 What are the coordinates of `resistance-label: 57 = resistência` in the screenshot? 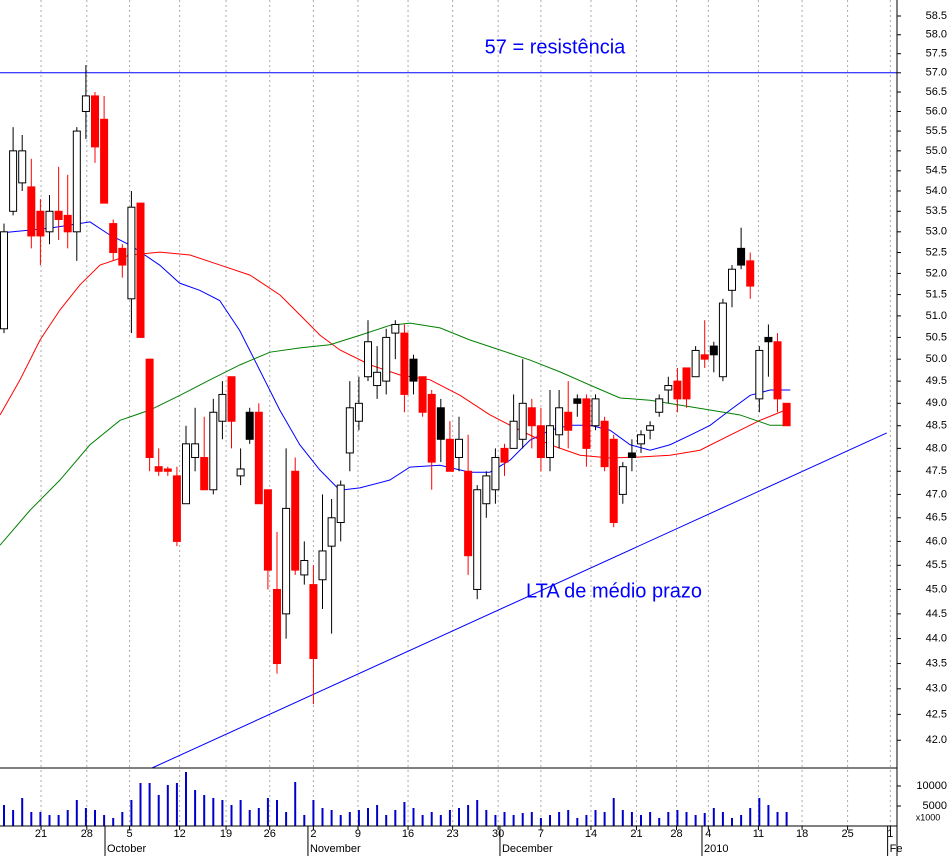 It's located at (556, 47).